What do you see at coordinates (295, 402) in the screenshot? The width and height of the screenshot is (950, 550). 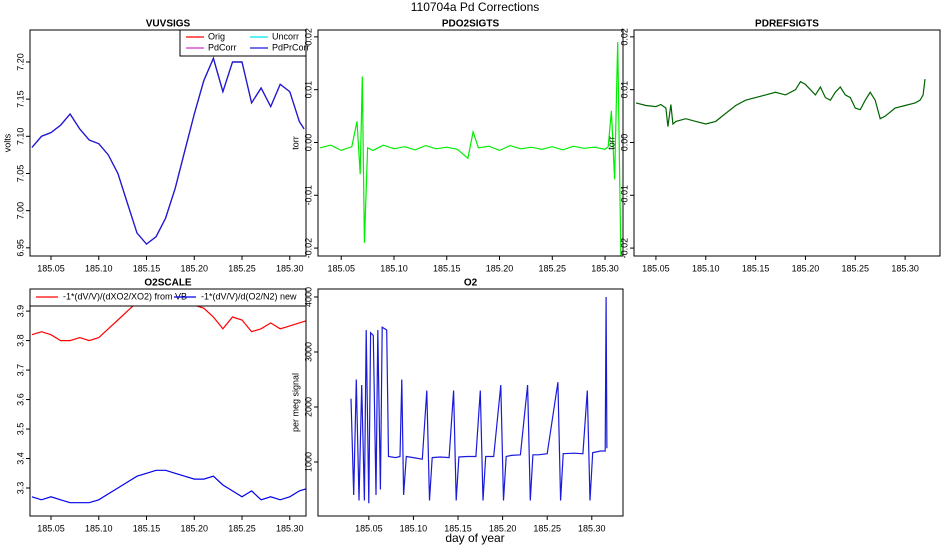 I see `y-axis-label: per meg signal` at bounding box center [295, 402].